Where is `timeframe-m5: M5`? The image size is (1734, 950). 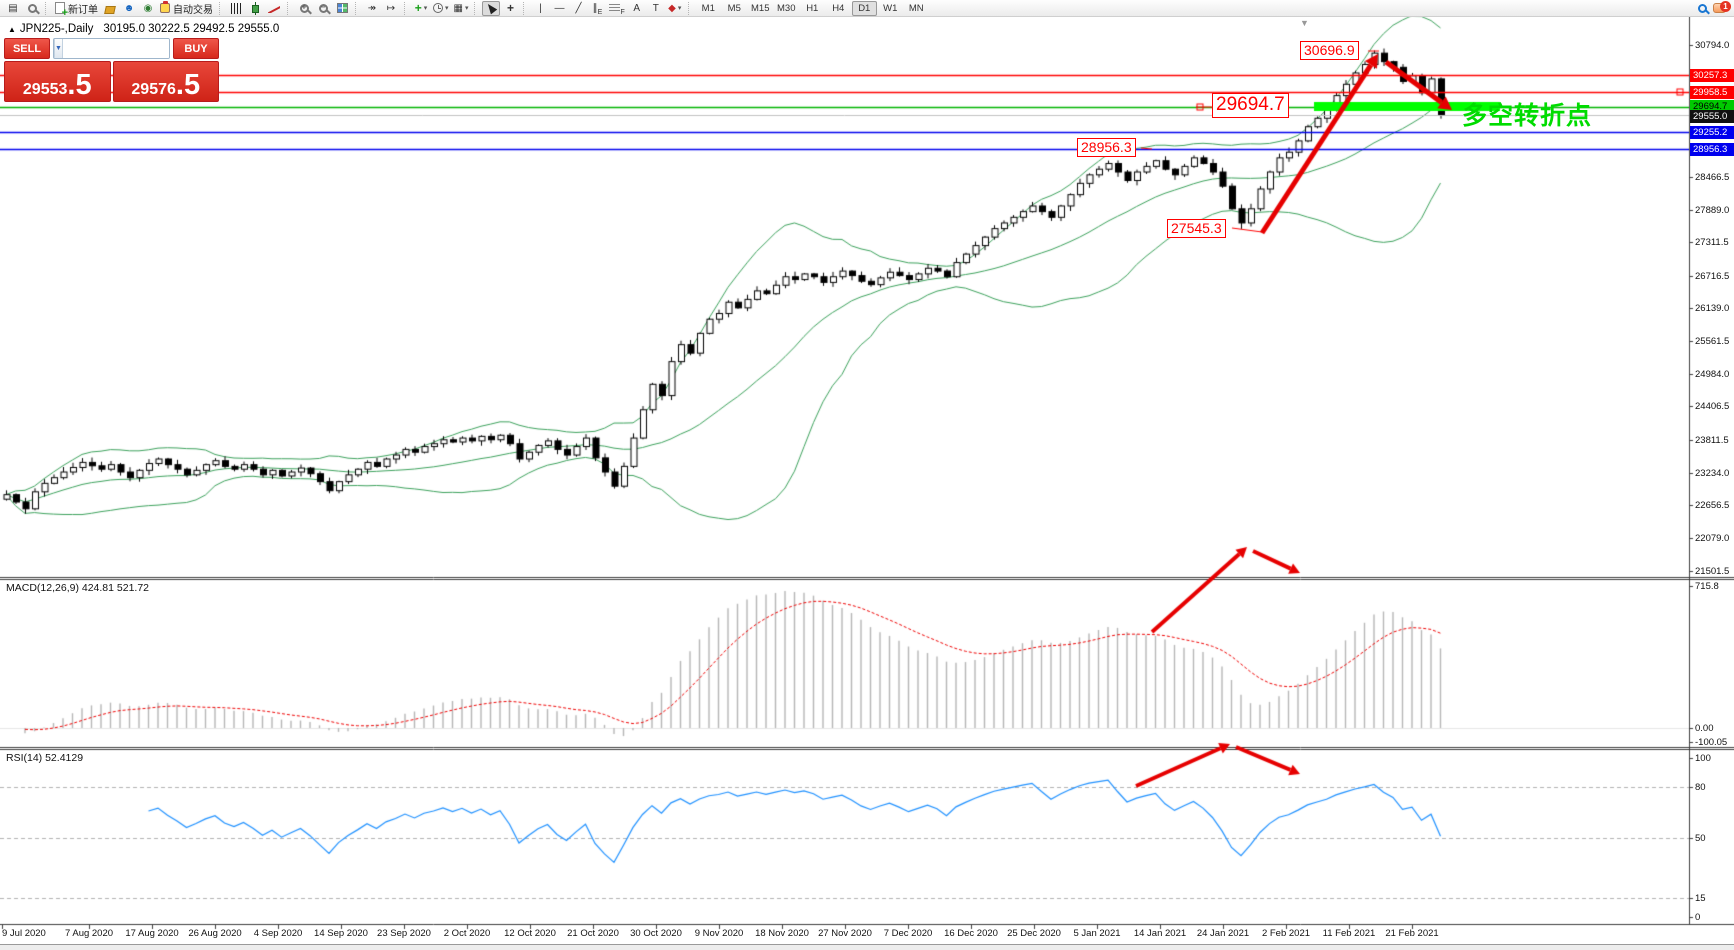 timeframe-m5: M5 is located at coordinates (734, 8).